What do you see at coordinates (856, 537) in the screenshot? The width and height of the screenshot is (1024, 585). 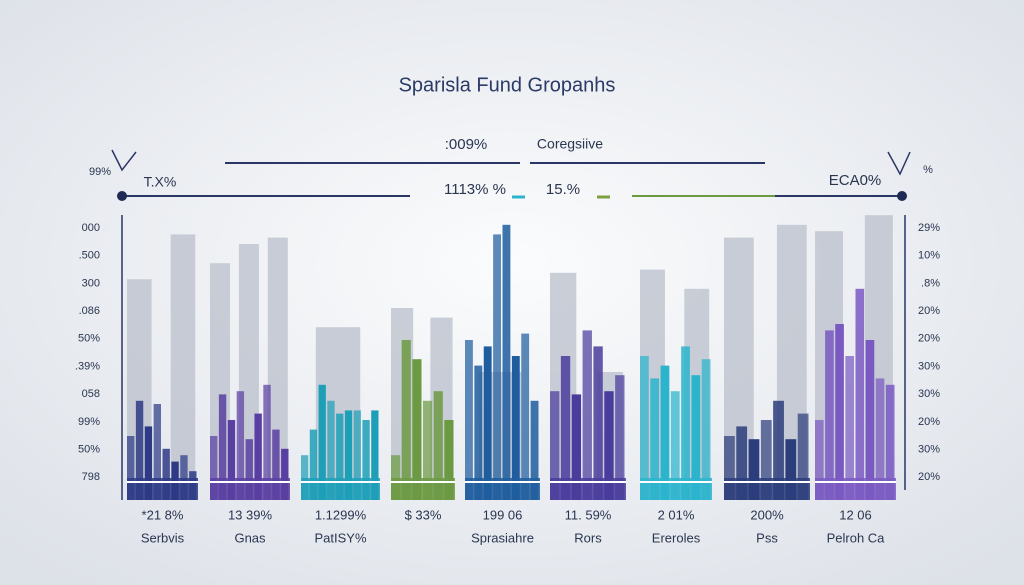 I see `category-label: Pelroh Ca` at bounding box center [856, 537].